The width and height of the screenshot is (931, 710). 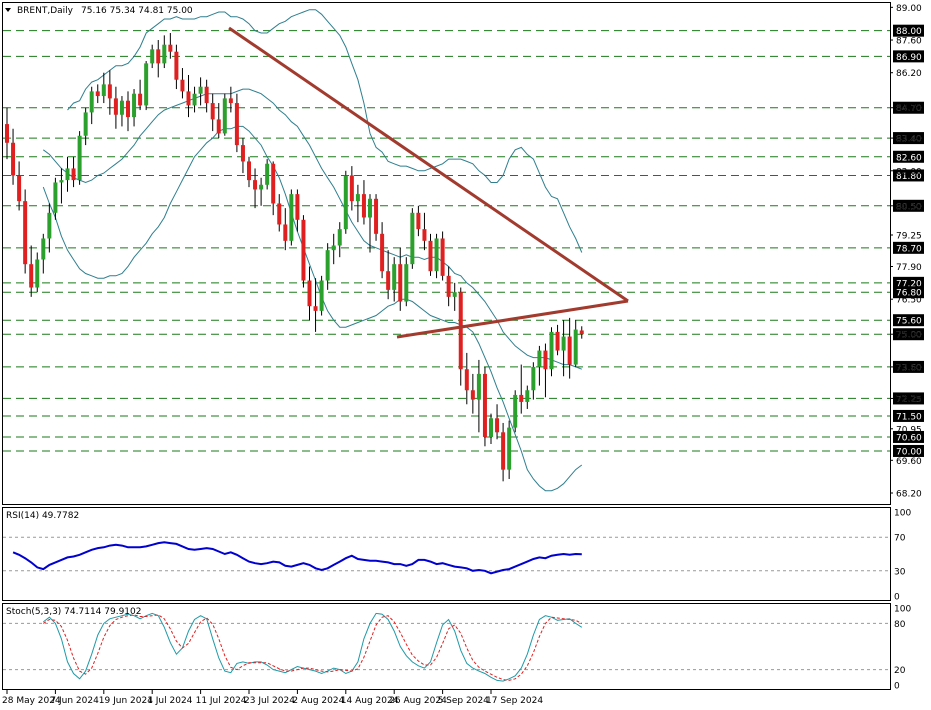 I want to click on price-tick-label: 82.00, so click(x=909, y=172).